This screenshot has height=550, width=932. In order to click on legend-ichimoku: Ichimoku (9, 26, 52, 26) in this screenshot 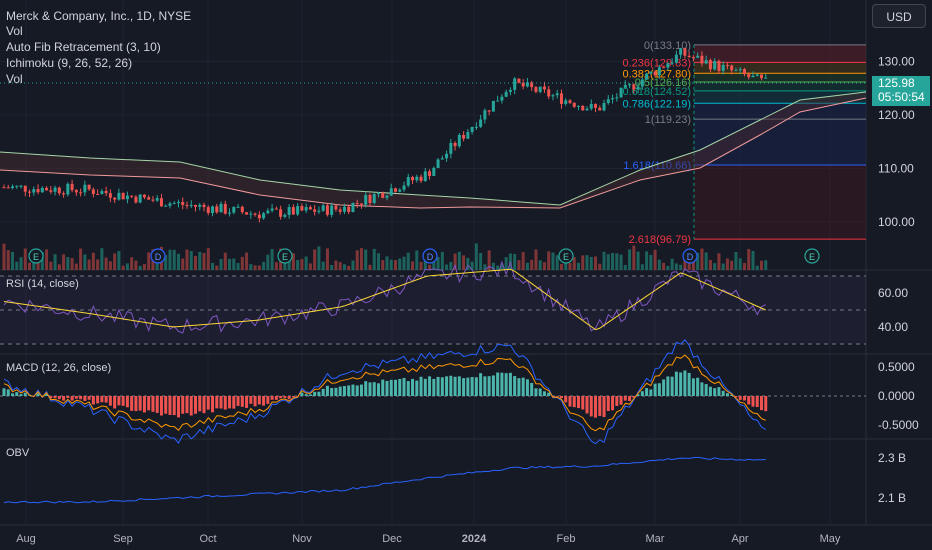, I will do `click(69, 63)`.